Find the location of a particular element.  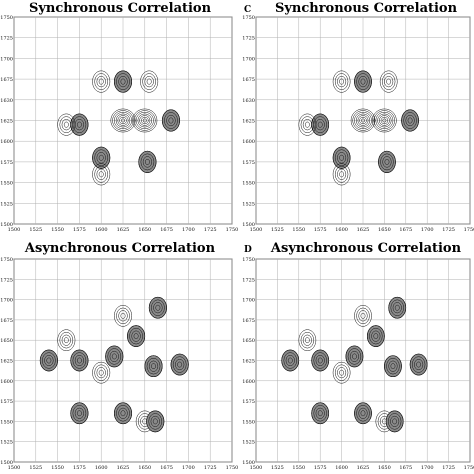

plot-marks is located at coordinates (358, 128).